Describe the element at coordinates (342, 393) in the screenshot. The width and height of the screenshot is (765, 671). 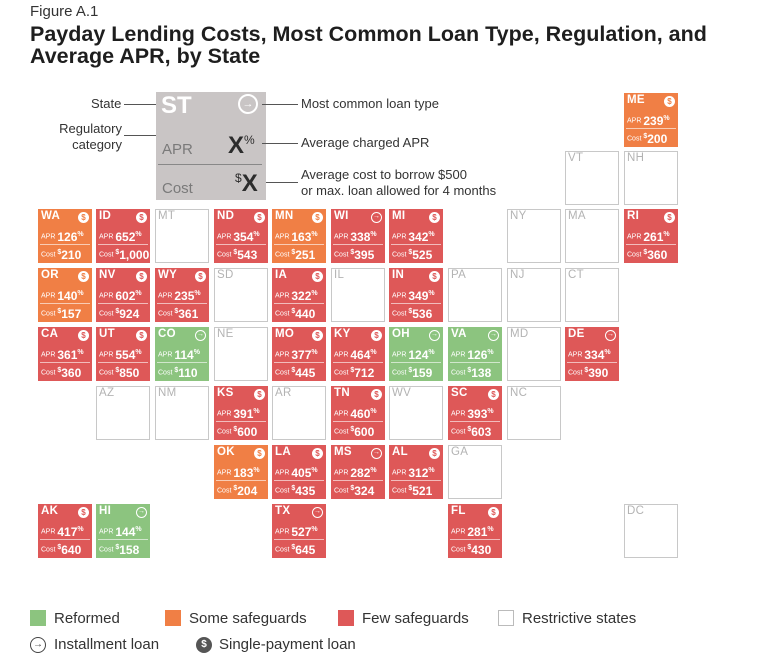
I see `state-abbr: TN` at that location.